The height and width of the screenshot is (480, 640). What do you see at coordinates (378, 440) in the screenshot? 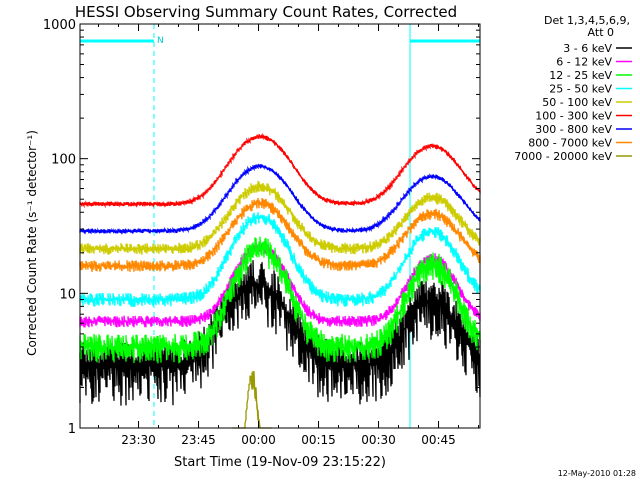
I see `x-tick-label-4: 00:30` at bounding box center [378, 440].